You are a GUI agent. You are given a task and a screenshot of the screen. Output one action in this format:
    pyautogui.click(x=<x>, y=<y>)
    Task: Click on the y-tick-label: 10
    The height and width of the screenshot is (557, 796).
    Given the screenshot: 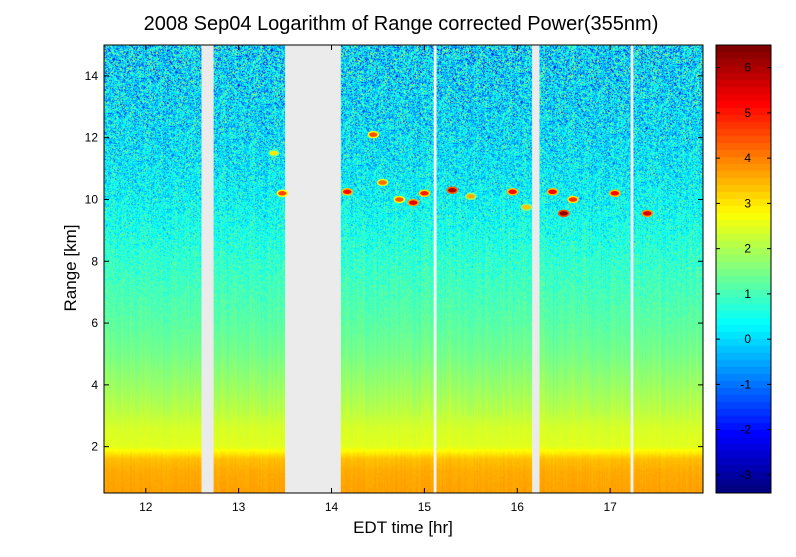 What is the action you would take?
    pyautogui.click(x=92, y=199)
    